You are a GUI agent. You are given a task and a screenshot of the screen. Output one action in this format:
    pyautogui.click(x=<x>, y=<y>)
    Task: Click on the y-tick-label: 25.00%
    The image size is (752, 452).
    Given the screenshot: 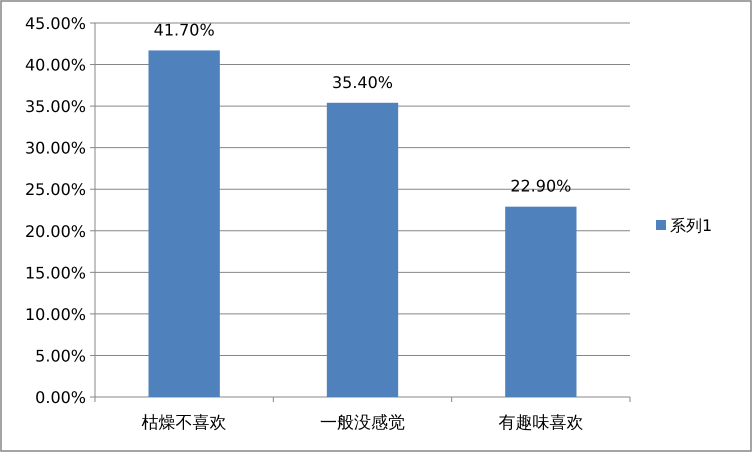 What is the action you would take?
    pyautogui.click(x=55, y=190)
    